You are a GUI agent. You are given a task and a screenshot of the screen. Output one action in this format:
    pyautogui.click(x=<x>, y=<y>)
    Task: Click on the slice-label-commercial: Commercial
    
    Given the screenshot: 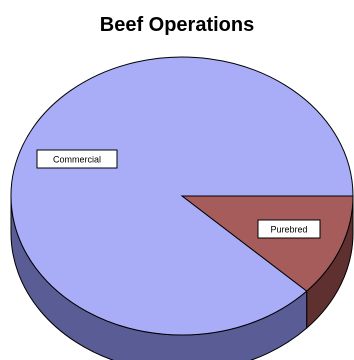 What is the action you would take?
    pyautogui.click(x=77, y=159)
    